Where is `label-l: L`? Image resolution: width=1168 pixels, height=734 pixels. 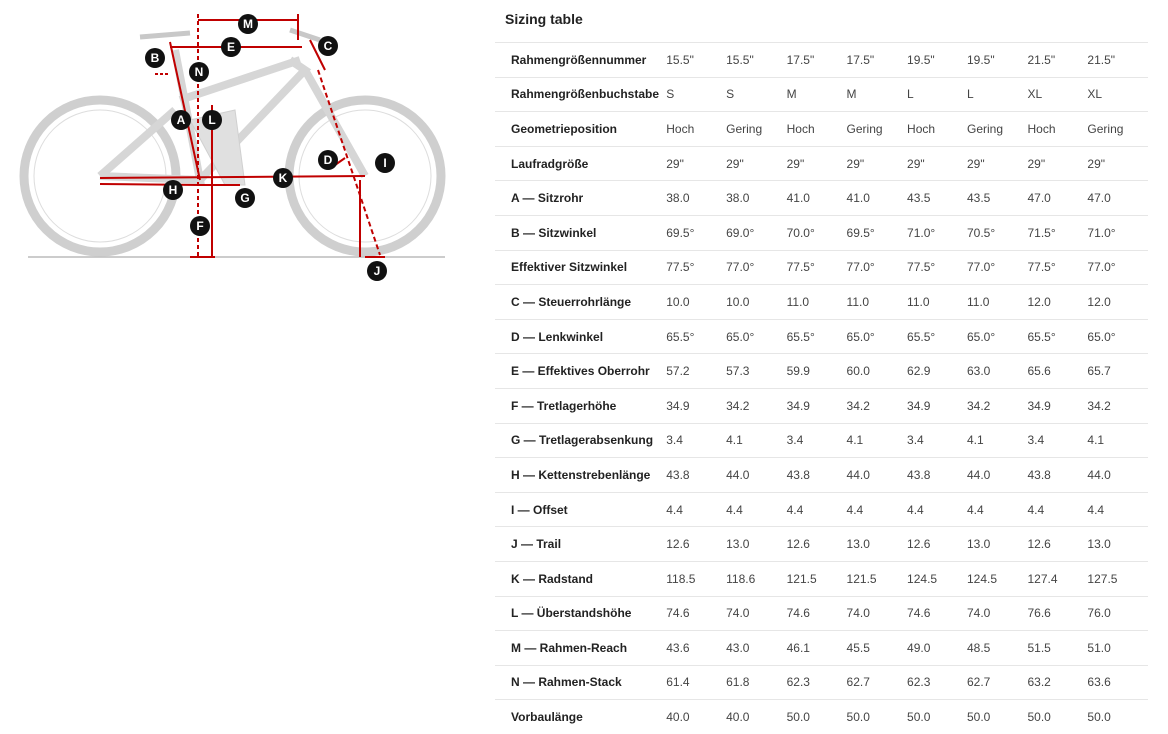 label-l: L is located at coordinates (212, 120).